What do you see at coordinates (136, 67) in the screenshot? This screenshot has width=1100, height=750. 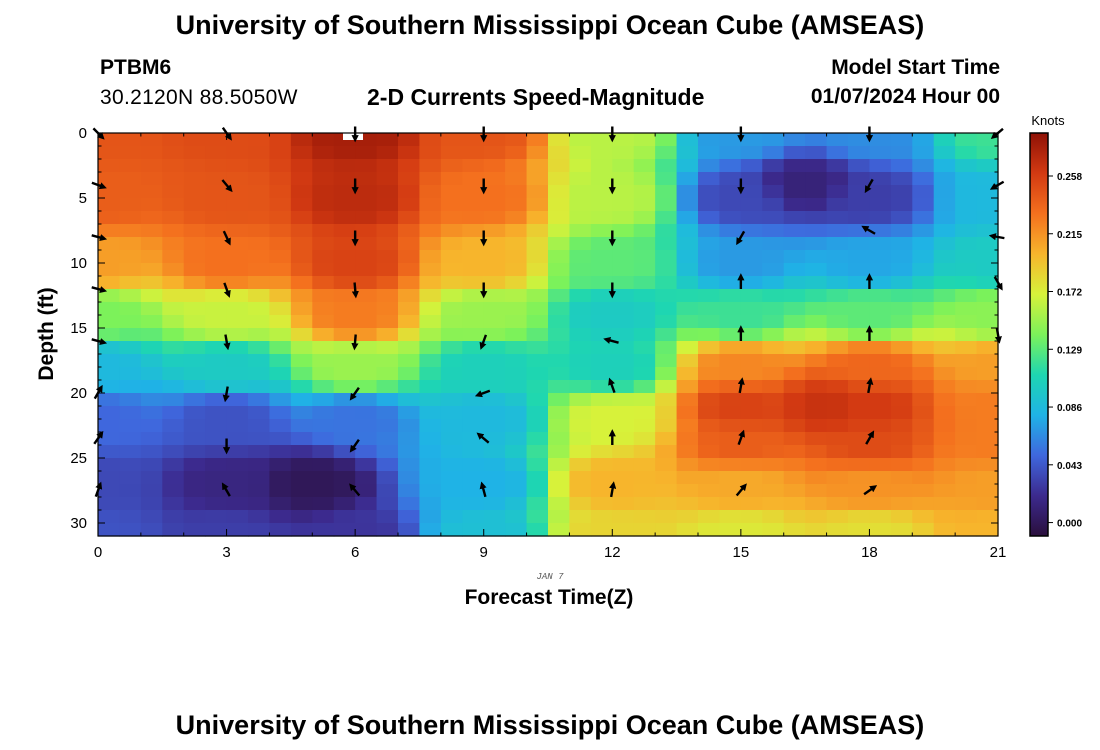 I see `station-id: PTBM6` at bounding box center [136, 67].